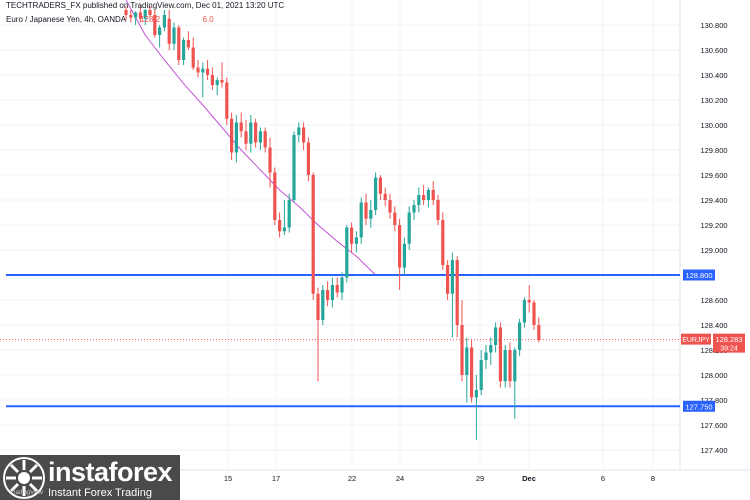 Image resolution: width=750 pixels, height=500 pixels. Describe the element at coordinates (352, 478) in the screenshot. I see `date-tick-label: 22` at that location.